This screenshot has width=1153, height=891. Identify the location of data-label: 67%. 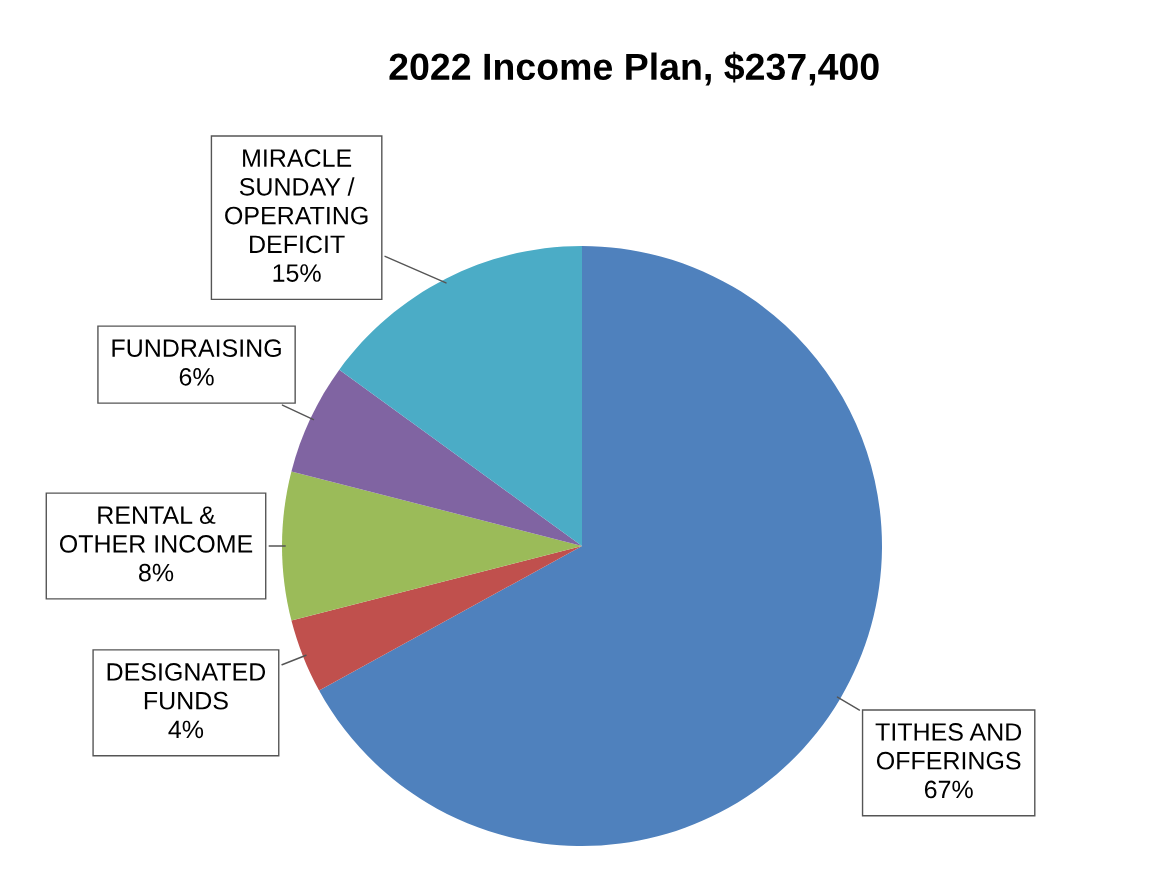
(948, 789).